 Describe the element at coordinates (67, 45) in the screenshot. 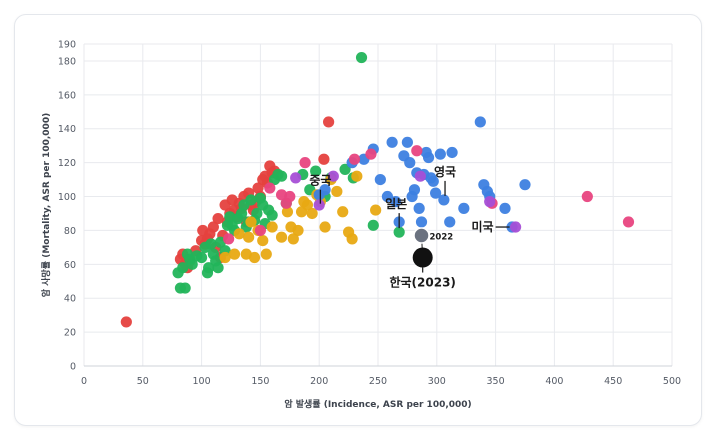

I see `y-tick-label: 190` at that location.